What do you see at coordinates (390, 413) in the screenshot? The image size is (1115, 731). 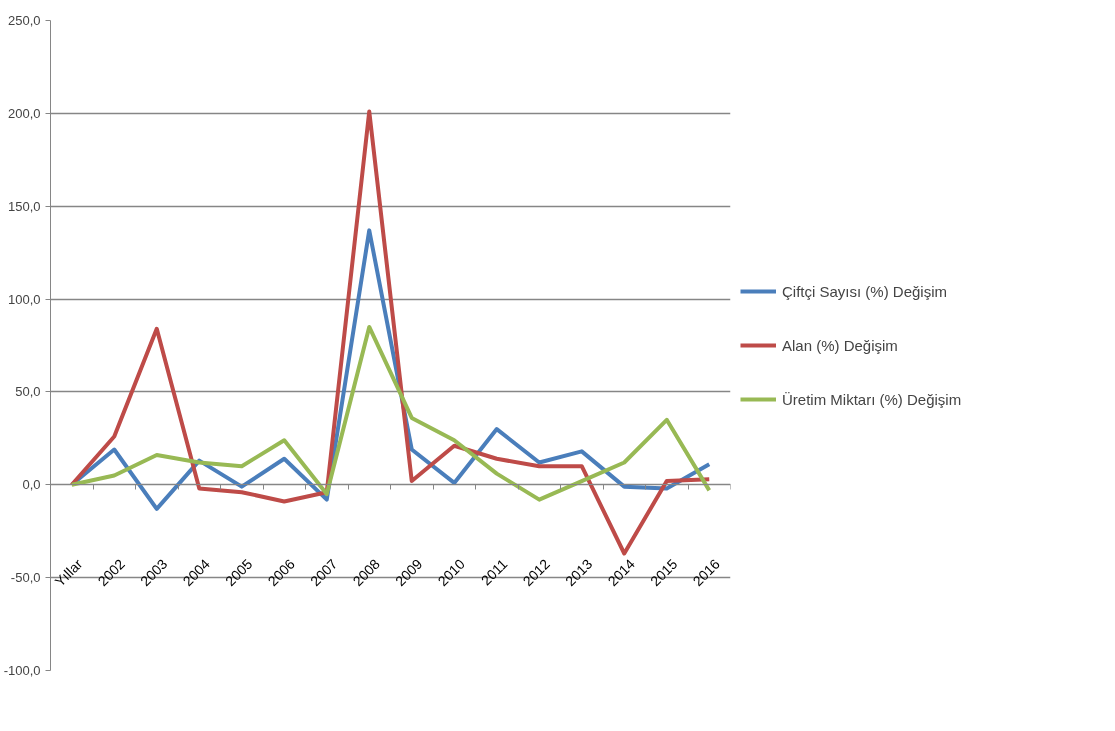 I see `line-series` at bounding box center [390, 413].